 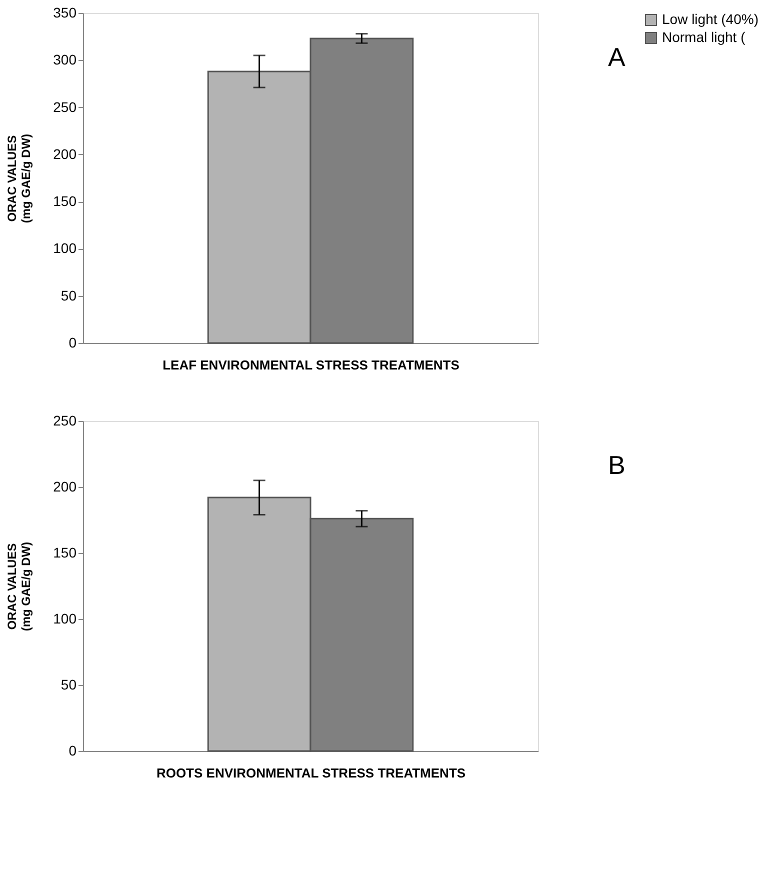 What do you see at coordinates (65, 60) in the screenshot?
I see `y-tick-label: 300` at bounding box center [65, 60].